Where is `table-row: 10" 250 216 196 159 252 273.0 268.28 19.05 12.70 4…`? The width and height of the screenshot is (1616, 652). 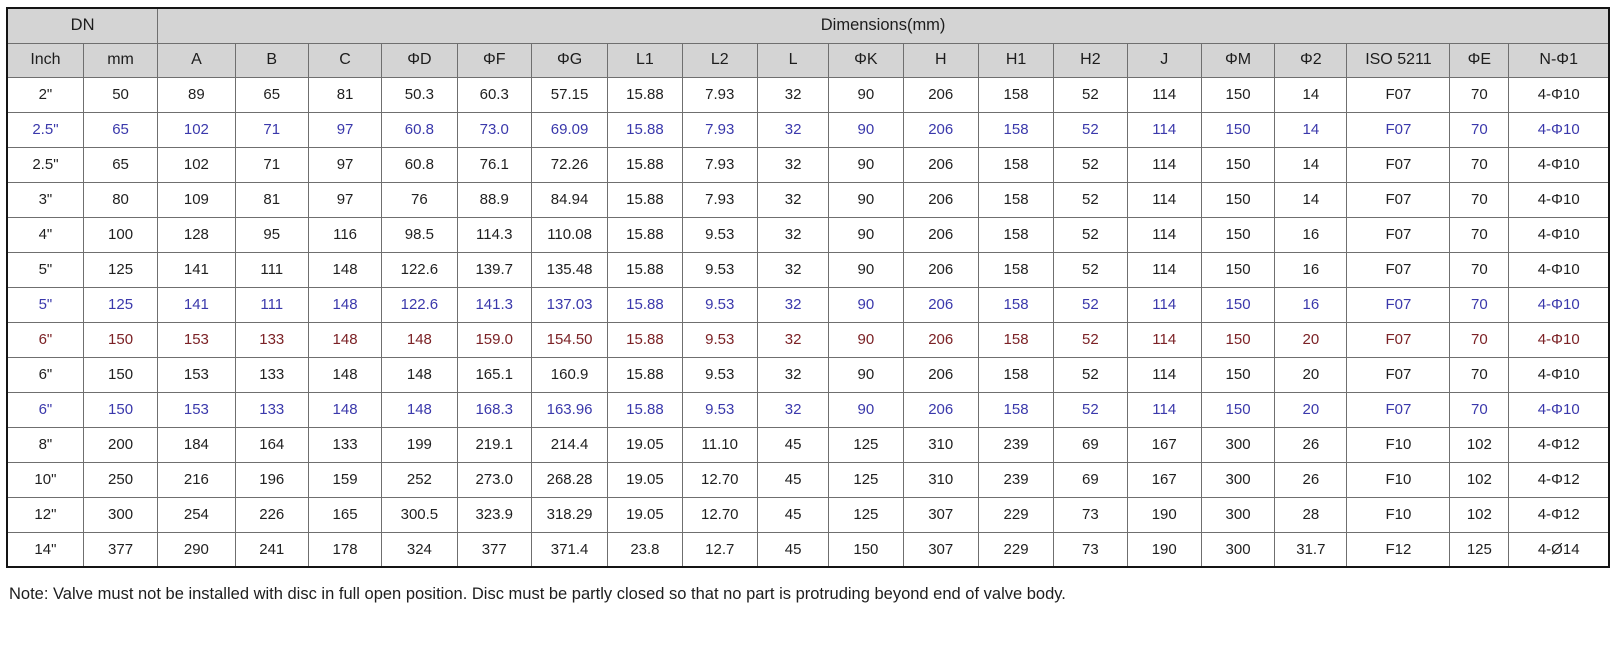
table-row: 10" 250 216 196 159 252 273.0 268.28 19.05 12.70 4… is located at coordinates (808, 479).